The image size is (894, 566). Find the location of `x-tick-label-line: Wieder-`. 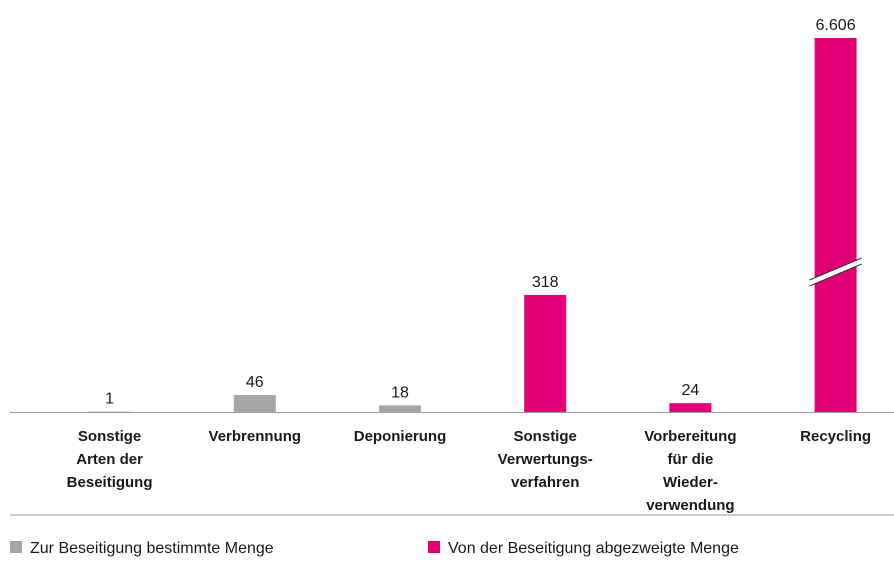

x-tick-label-line: Wieder- is located at coordinates (690, 482).